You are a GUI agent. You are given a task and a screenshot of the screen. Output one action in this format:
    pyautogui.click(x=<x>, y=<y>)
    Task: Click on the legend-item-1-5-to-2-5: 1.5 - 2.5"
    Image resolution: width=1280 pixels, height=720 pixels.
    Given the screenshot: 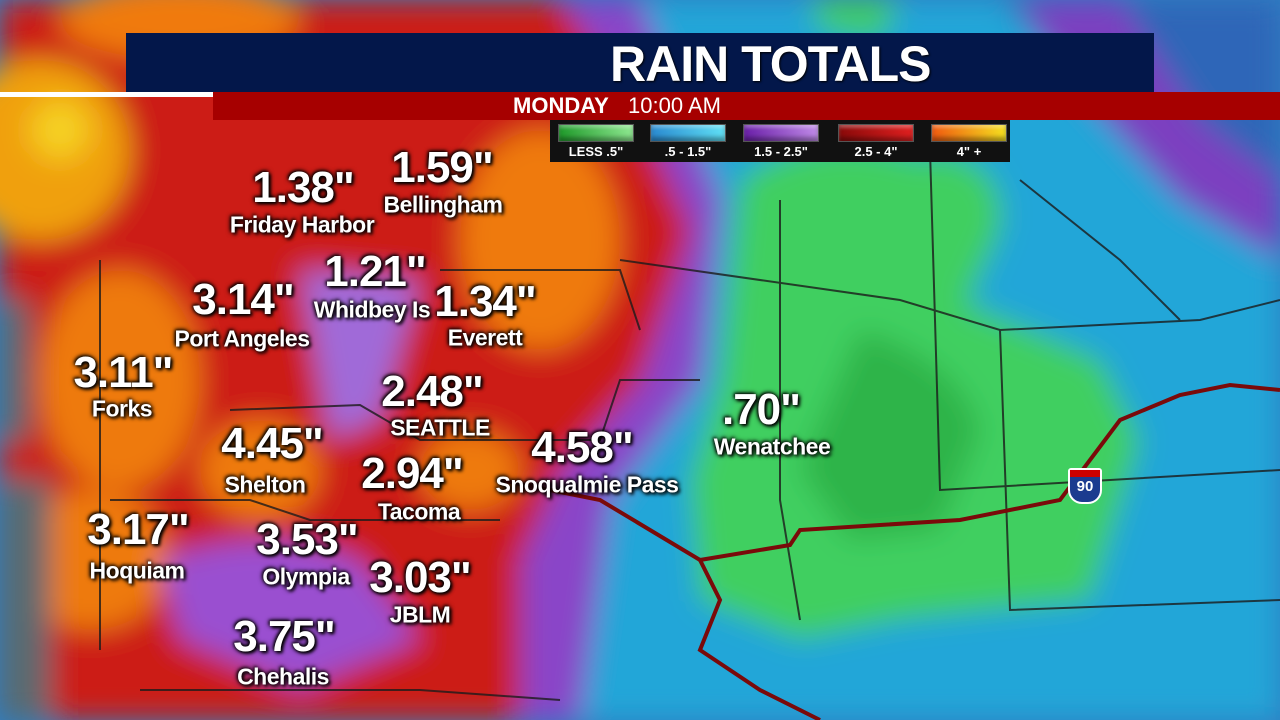 What is the action you would take?
    pyautogui.click(x=781, y=141)
    